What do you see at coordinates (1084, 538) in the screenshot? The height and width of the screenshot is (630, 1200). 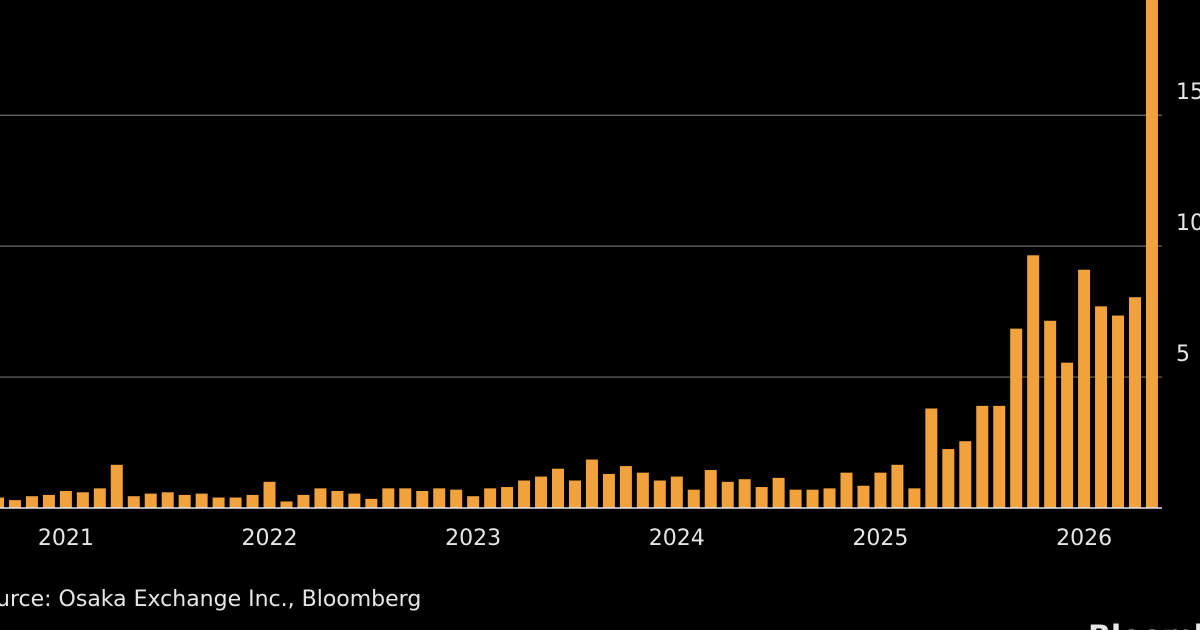 I see `x-tick-label: 2026` at bounding box center [1084, 538].